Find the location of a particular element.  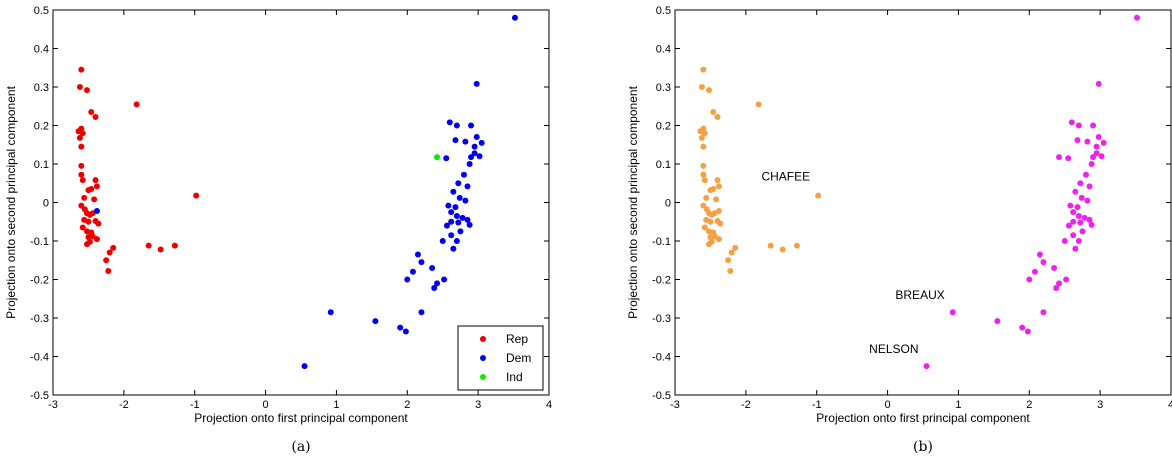

annotation-label: BREAUX is located at coordinates (919, 295).